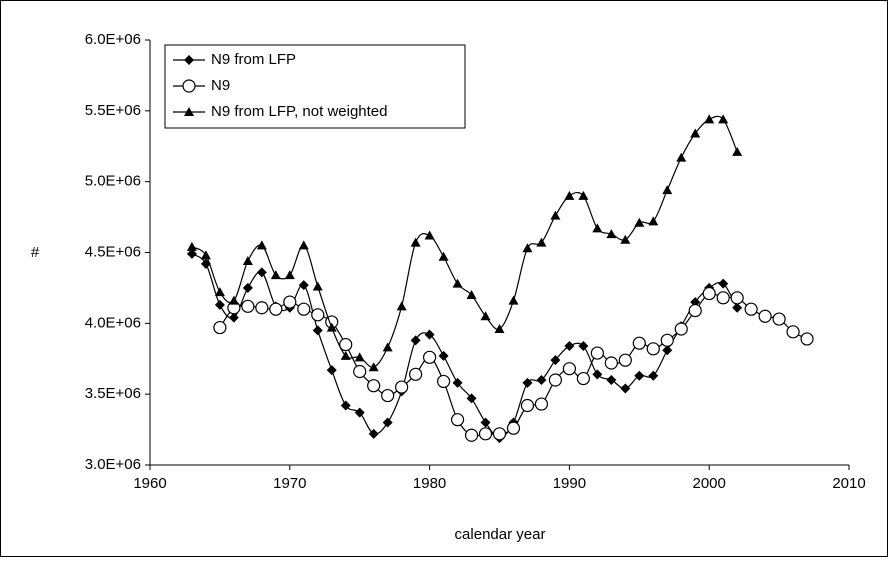  I want to click on legend-box, so click(315, 86).